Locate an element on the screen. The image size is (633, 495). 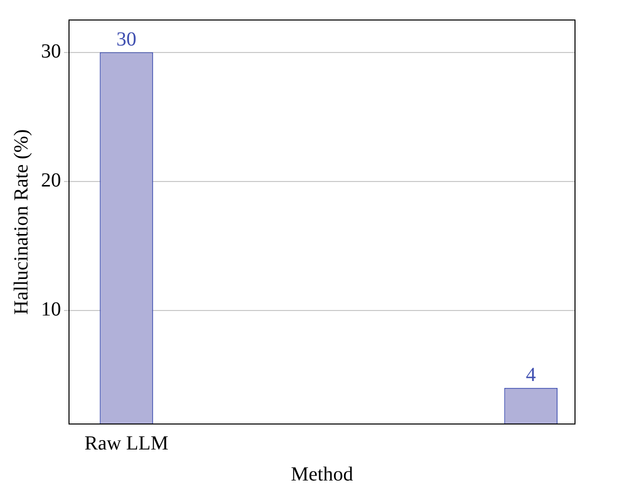
x-tick-label: Raw LLM is located at coordinates (126, 443).